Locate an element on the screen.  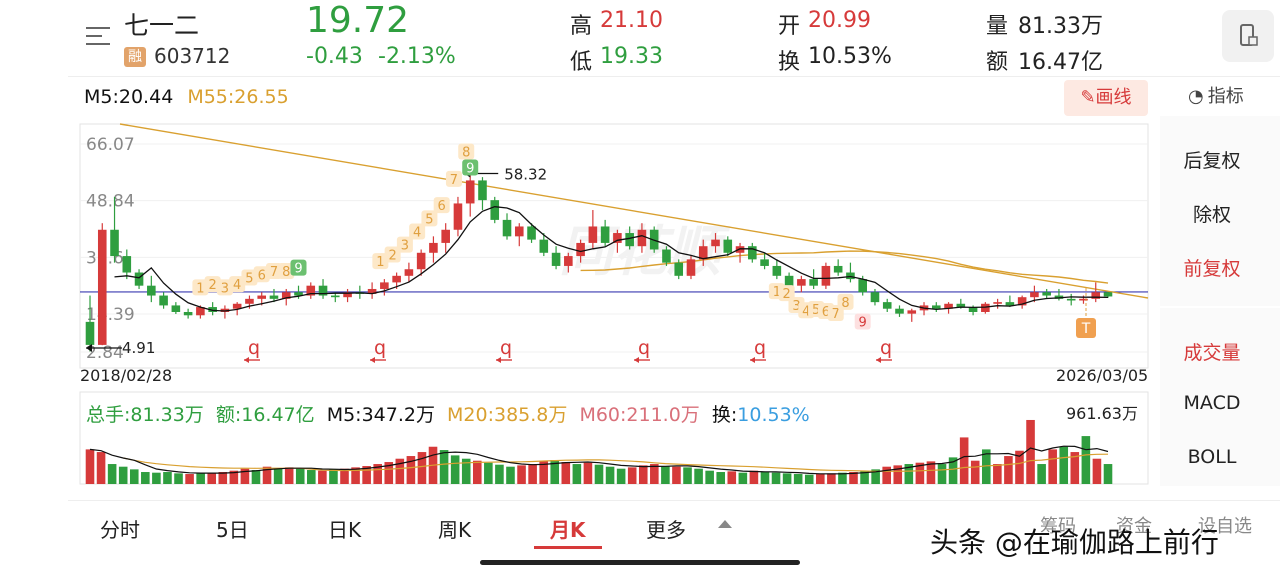
draw-line-button: ✎画线 is located at coordinates (1106, 98).